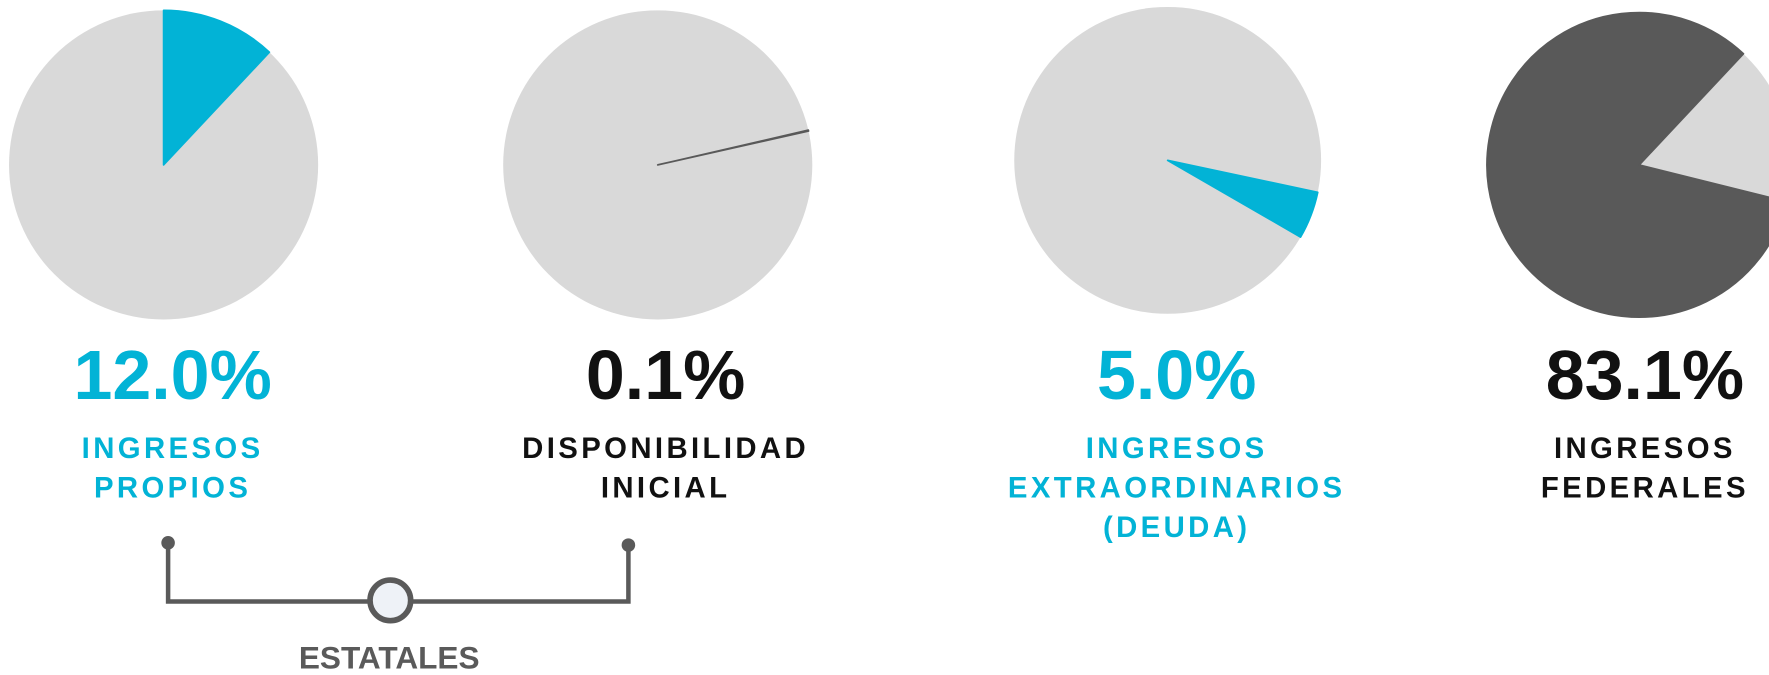  What do you see at coordinates (665, 375) in the screenshot?
I see `value-label: 0.1%` at bounding box center [665, 375].